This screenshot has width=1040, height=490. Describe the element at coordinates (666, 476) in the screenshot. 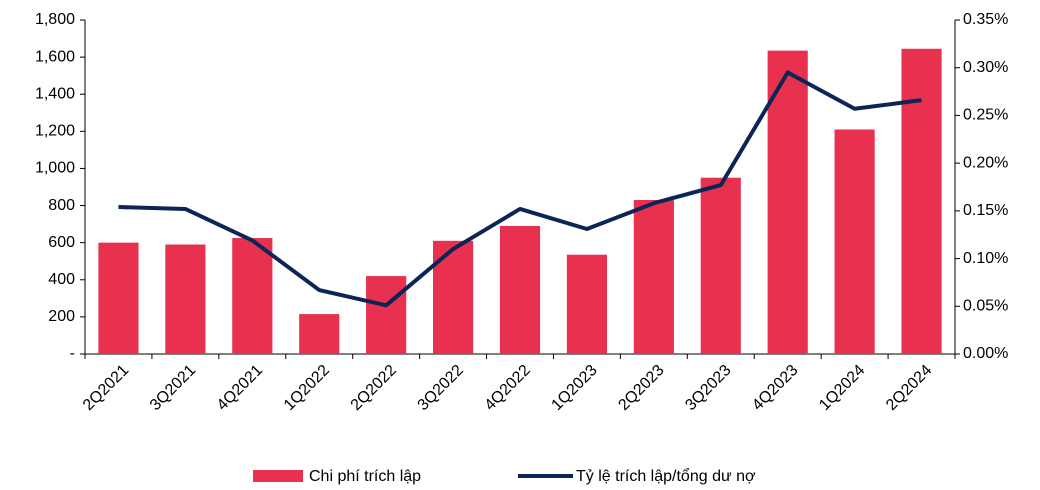

I see `legend-label: Tỷ lệ trích lập/tổng dư nợ` at that location.